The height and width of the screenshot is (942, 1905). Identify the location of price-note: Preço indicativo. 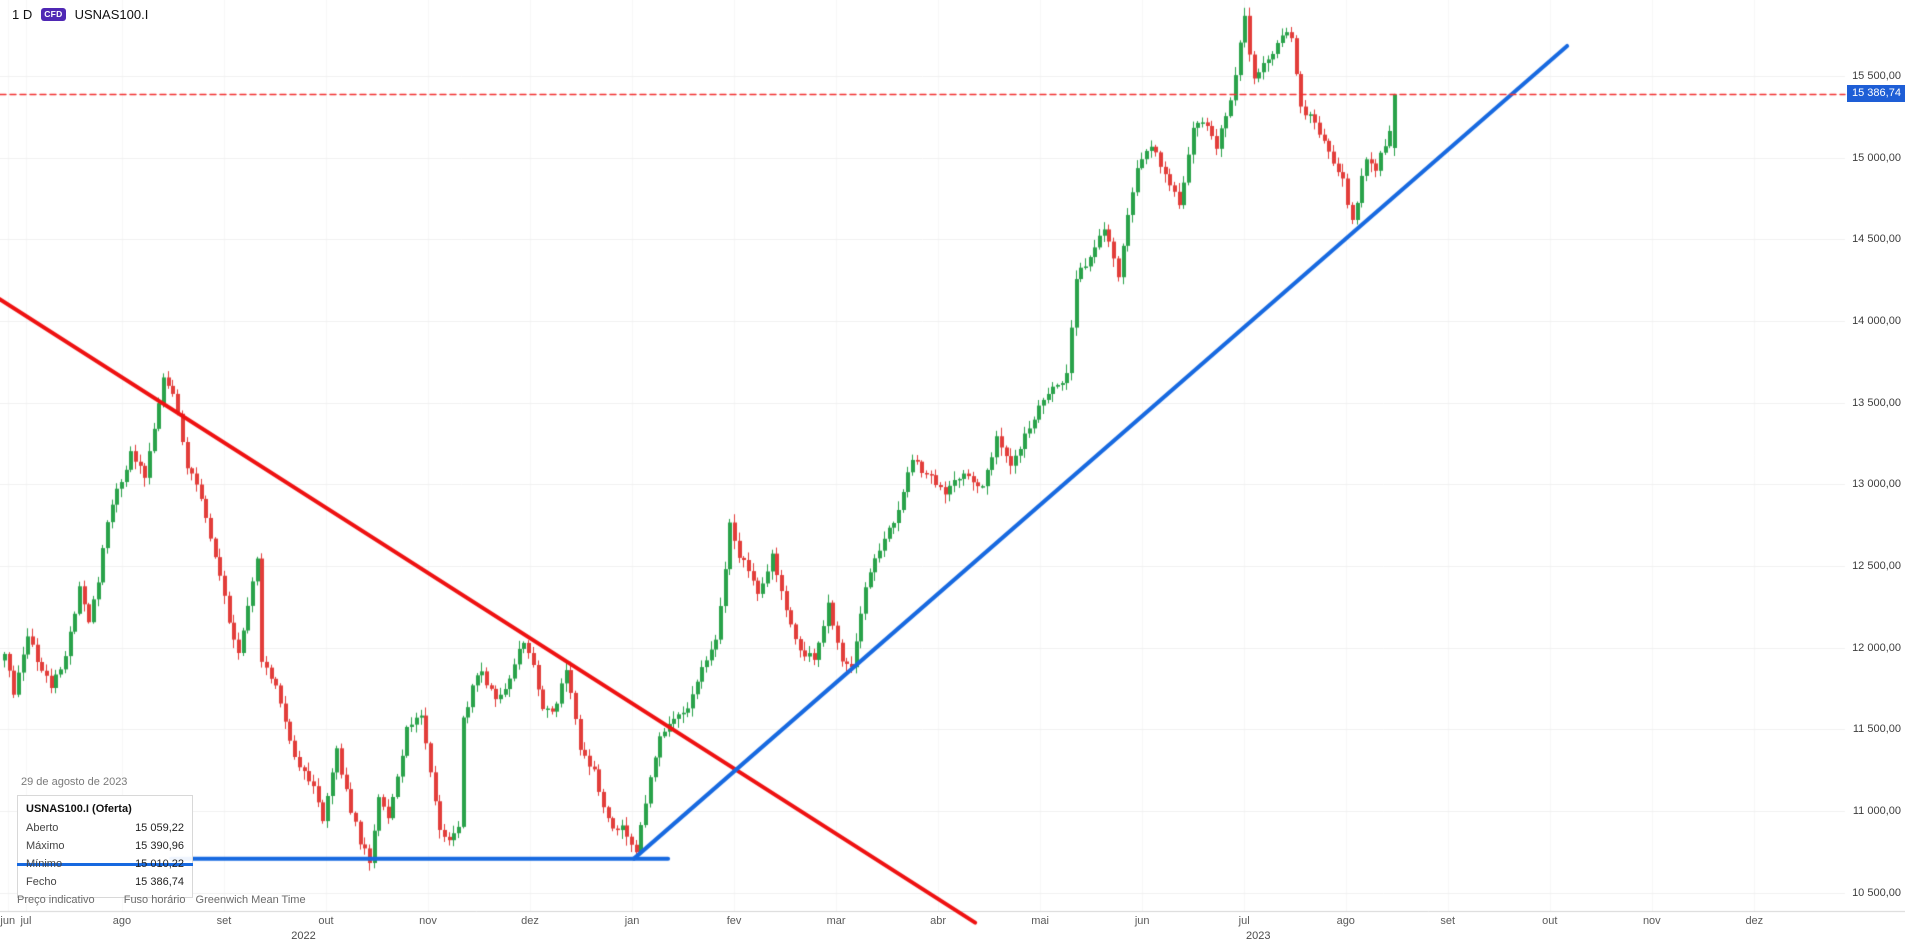
(56, 900).